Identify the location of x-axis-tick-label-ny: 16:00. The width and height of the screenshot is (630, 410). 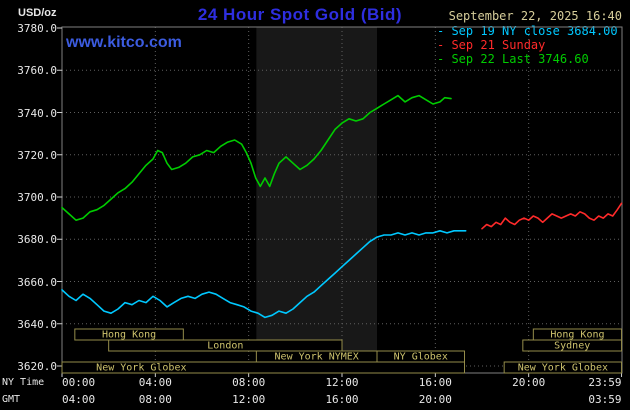
(435, 382).